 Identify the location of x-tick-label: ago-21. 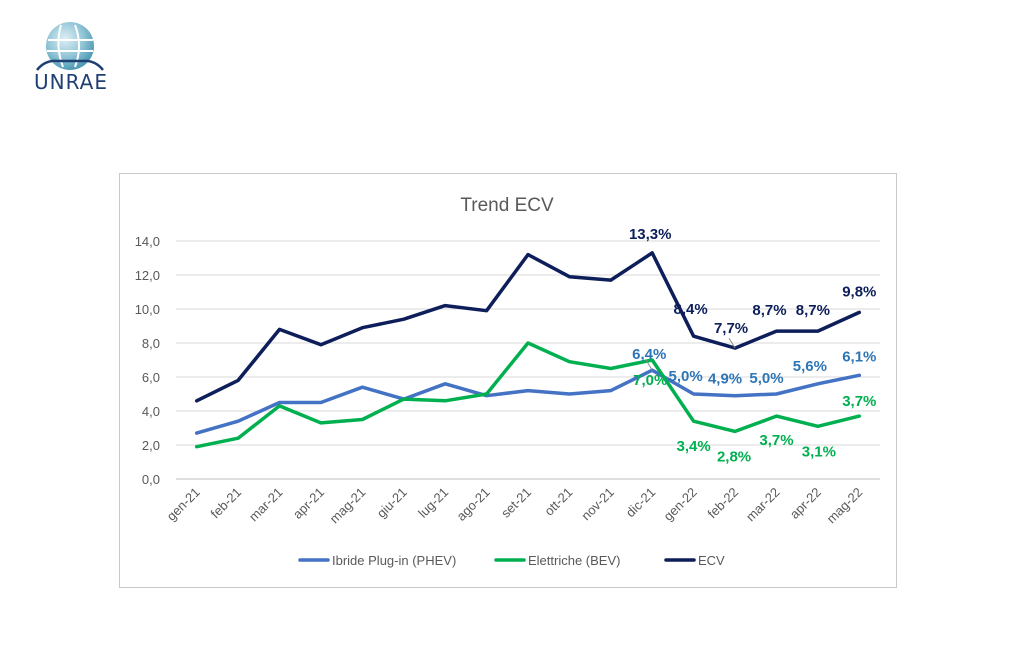
(472, 504).